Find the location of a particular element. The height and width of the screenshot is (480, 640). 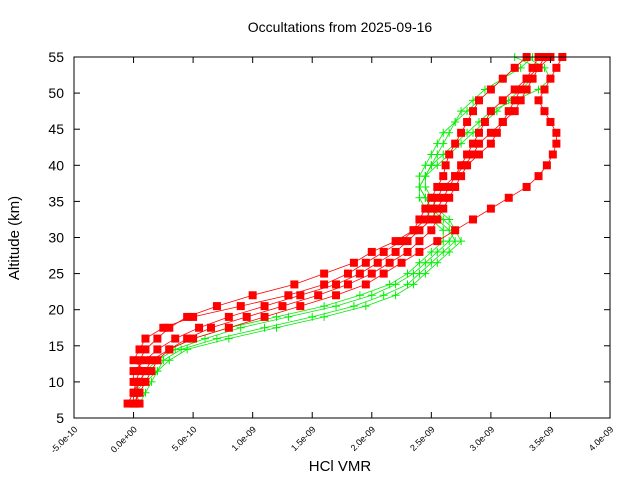

y-tick-label: 15 is located at coordinates (56, 346).